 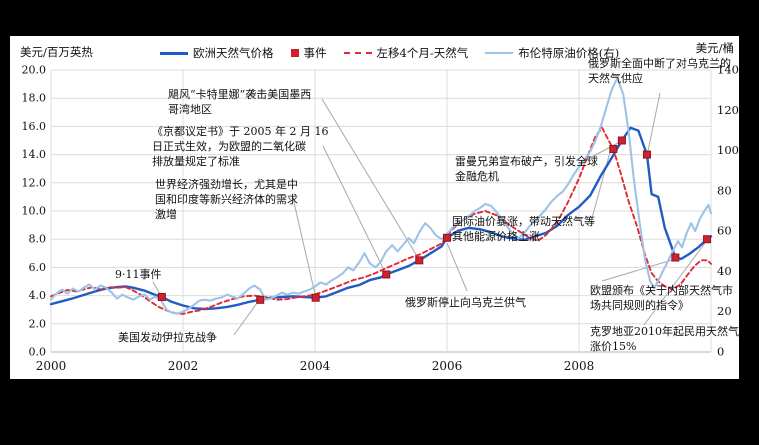 What do you see at coordinates (245, 319) in the screenshot?
I see `annotation-pointer-iraq-war` at bounding box center [245, 319].